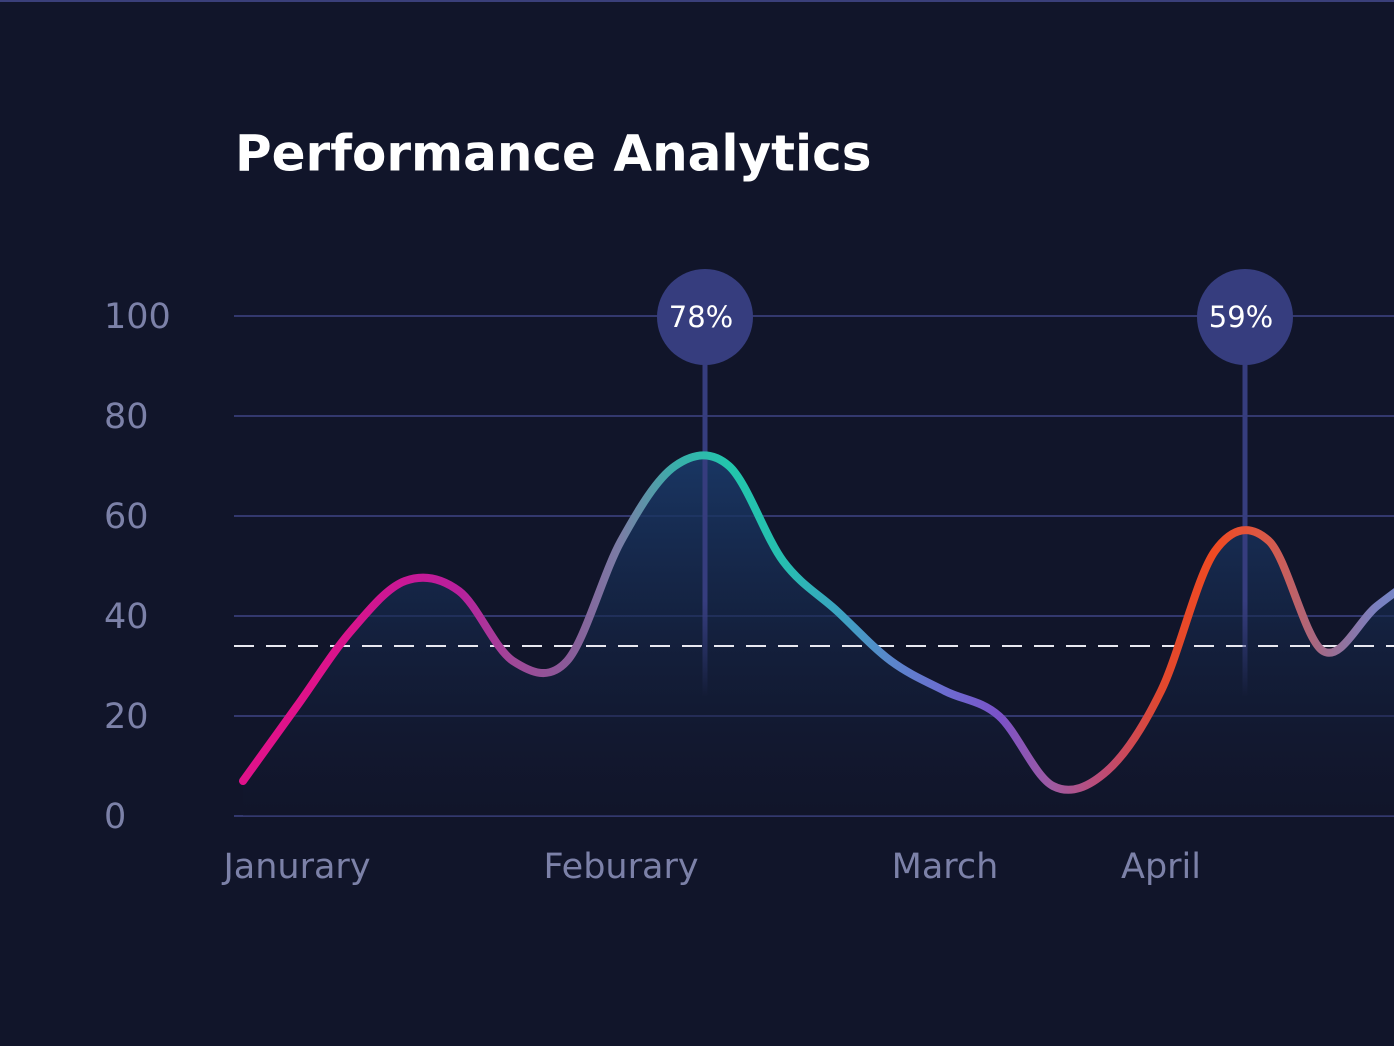  I want to click on annotation-label: 59%, so click(1241, 317).